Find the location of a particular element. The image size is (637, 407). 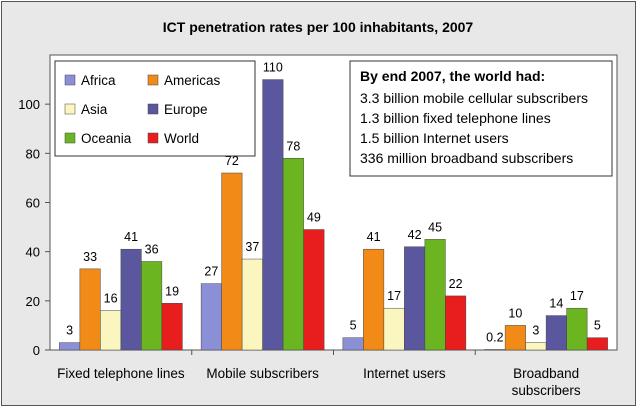

x-category-label: subscribers is located at coordinates (546, 390).